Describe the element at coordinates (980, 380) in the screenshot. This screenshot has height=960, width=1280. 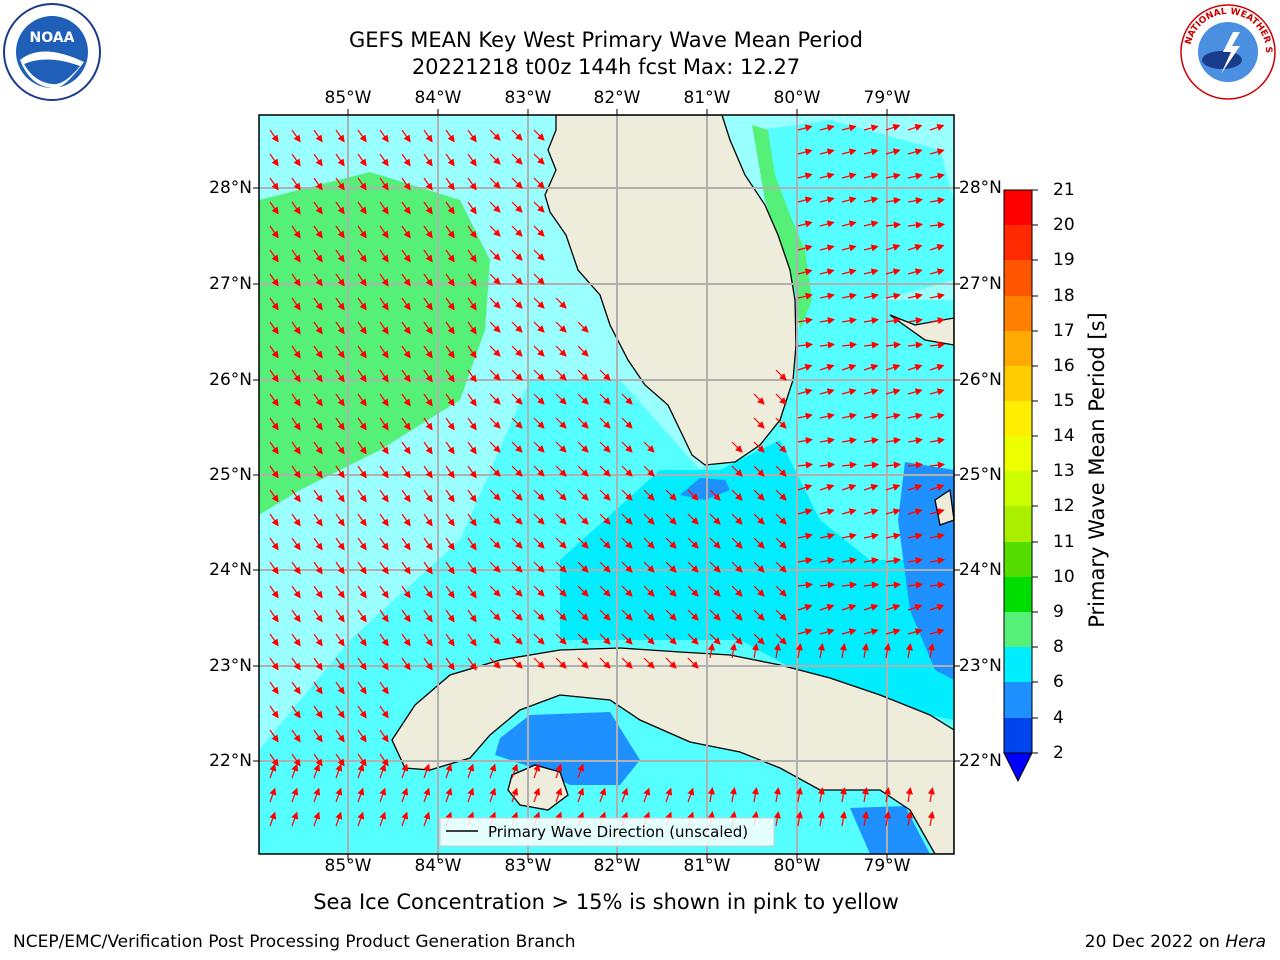
I see `lat-label-right: 26°N` at that location.